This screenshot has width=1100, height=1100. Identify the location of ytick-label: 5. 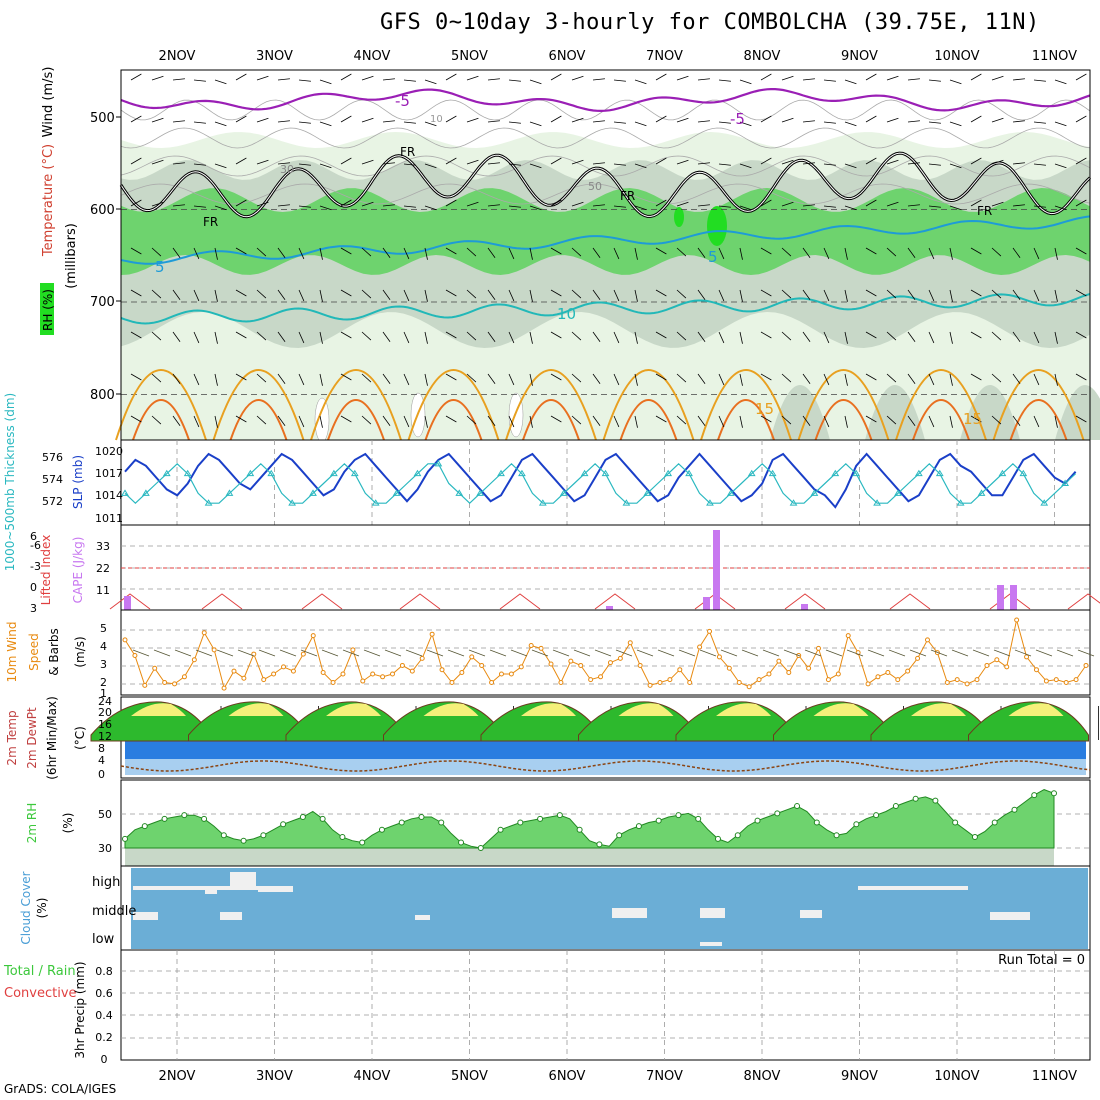
(103, 628).